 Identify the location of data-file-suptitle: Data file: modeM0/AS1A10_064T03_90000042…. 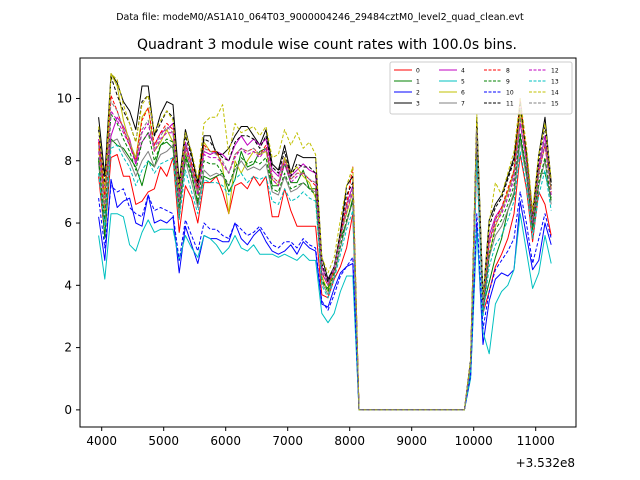
(320, 17).